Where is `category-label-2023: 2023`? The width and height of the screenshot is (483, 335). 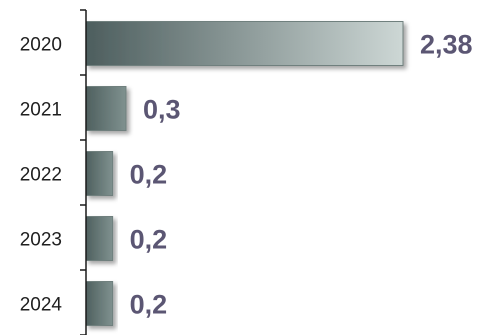
category-label-2023: 2023 is located at coordinates (41, 240).